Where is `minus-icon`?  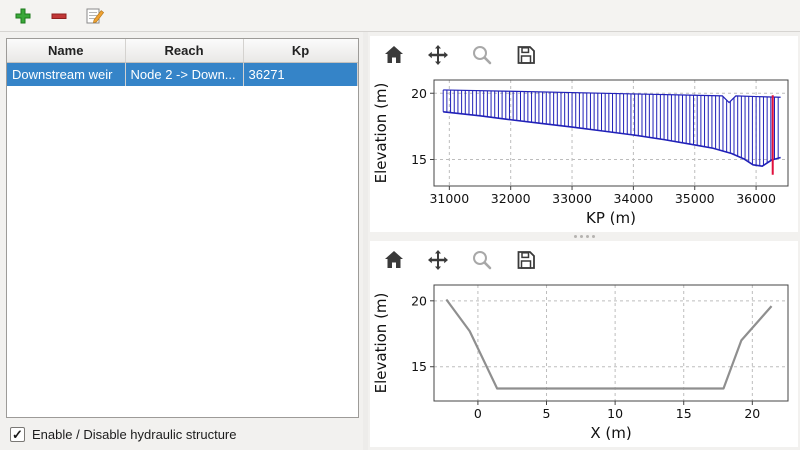 minus-icon is located at coordinates (59, 16).